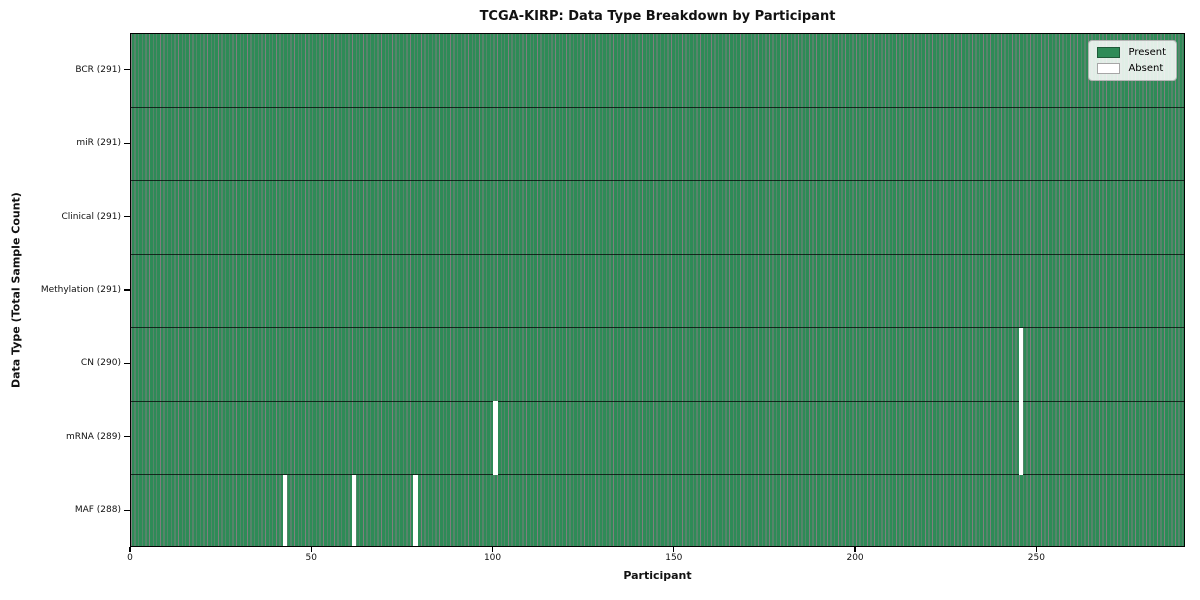 Image resolution: width=1200 pixels, height=600 pixels. What do you see at coordinates (1109, 52) in the screenshot?
I see `present-swatch-icon` at bounding box center [1109, 52].